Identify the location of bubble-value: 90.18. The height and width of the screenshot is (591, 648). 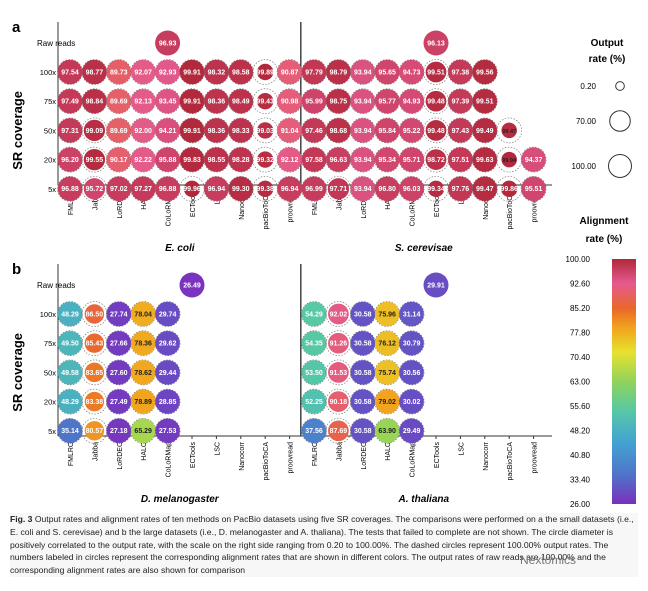
(339, 402).